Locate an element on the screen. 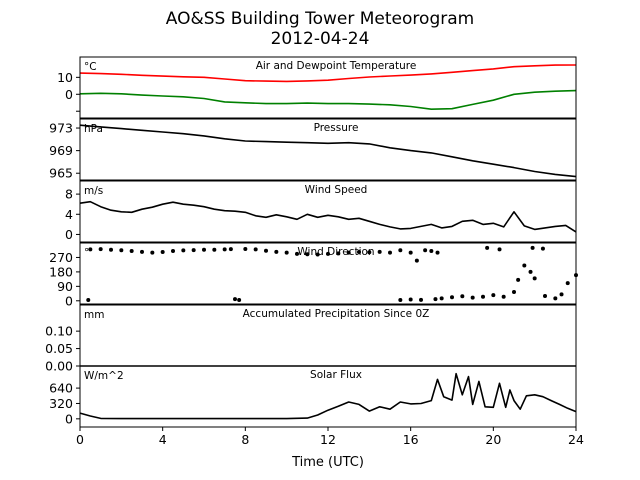  panel-1-ytick-label-0: 965 is located at coordinates (61, 173).